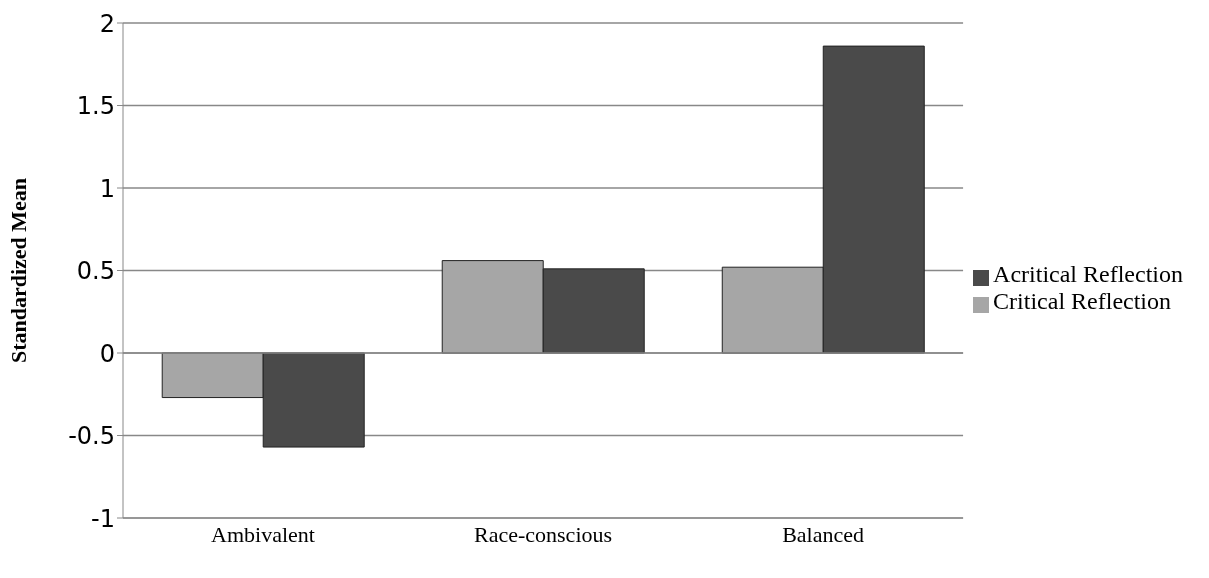  What do you see at coordinates (107, 353) in the screenshot?
I see `y-tick-label: 0` at bounding box center [107, 353].